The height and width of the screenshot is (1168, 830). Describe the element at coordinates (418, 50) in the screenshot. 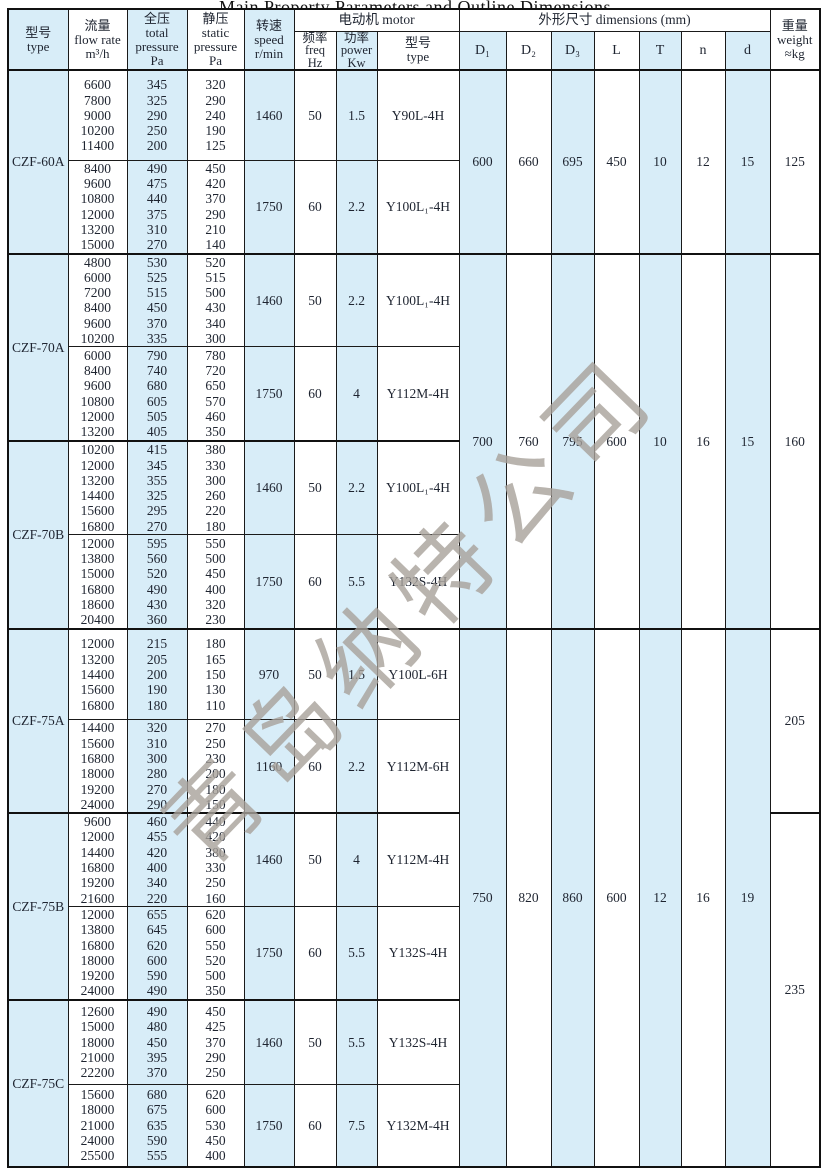

I see `col-header-motor-model: 型号 type` at that location.